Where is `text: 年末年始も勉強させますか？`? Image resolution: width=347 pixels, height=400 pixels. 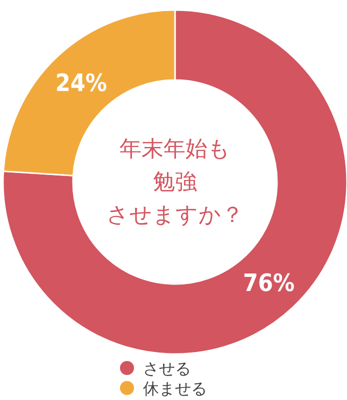
text: 年末年始も勉強させますか？ is located at coordinates (175, 183).